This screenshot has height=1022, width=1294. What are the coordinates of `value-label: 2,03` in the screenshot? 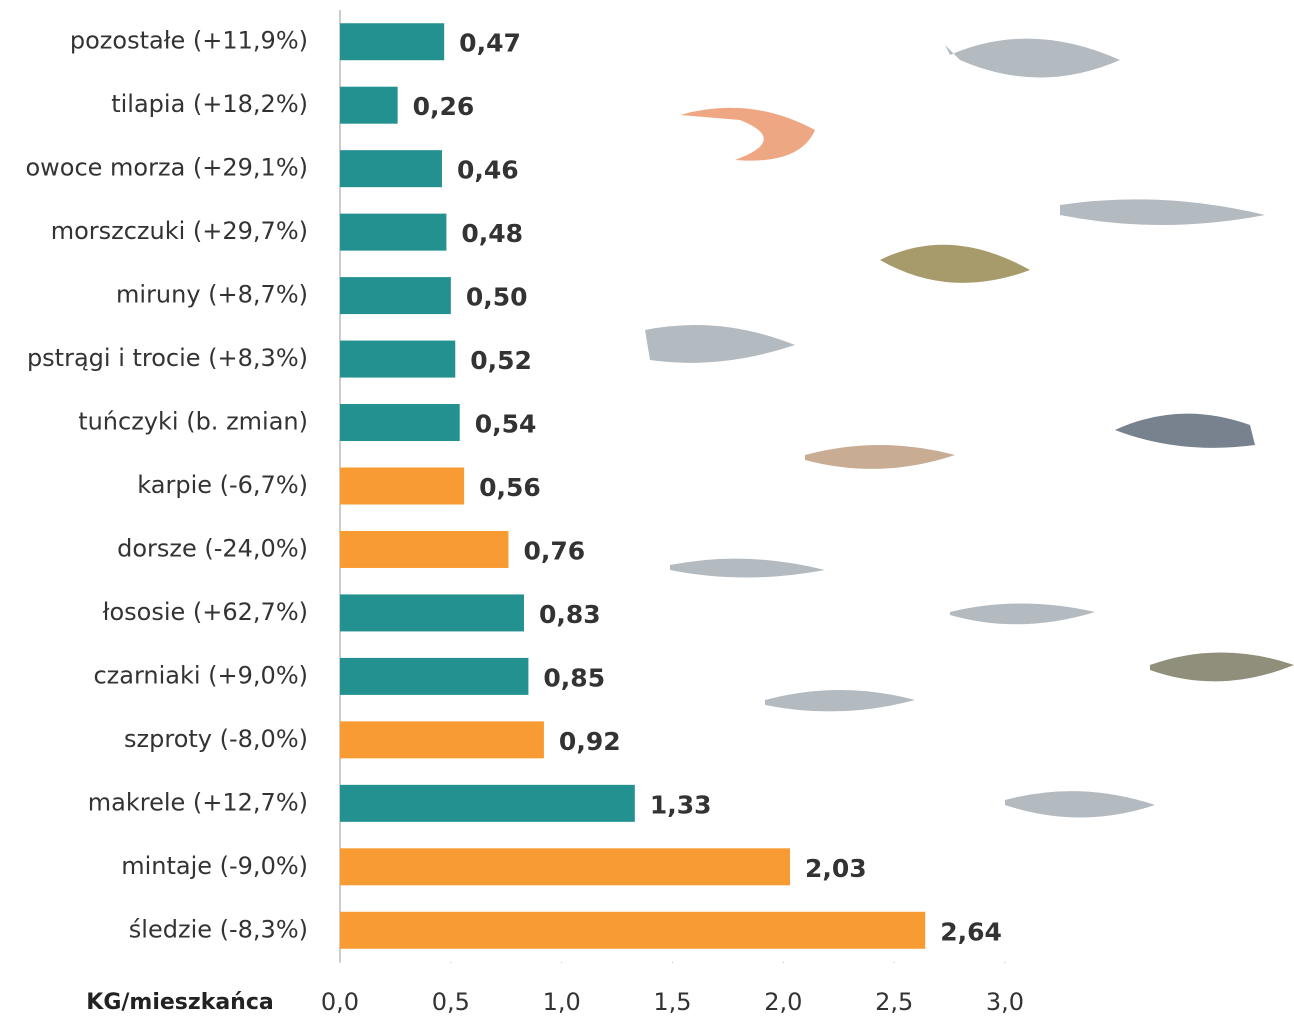 It's located at (836, 868).